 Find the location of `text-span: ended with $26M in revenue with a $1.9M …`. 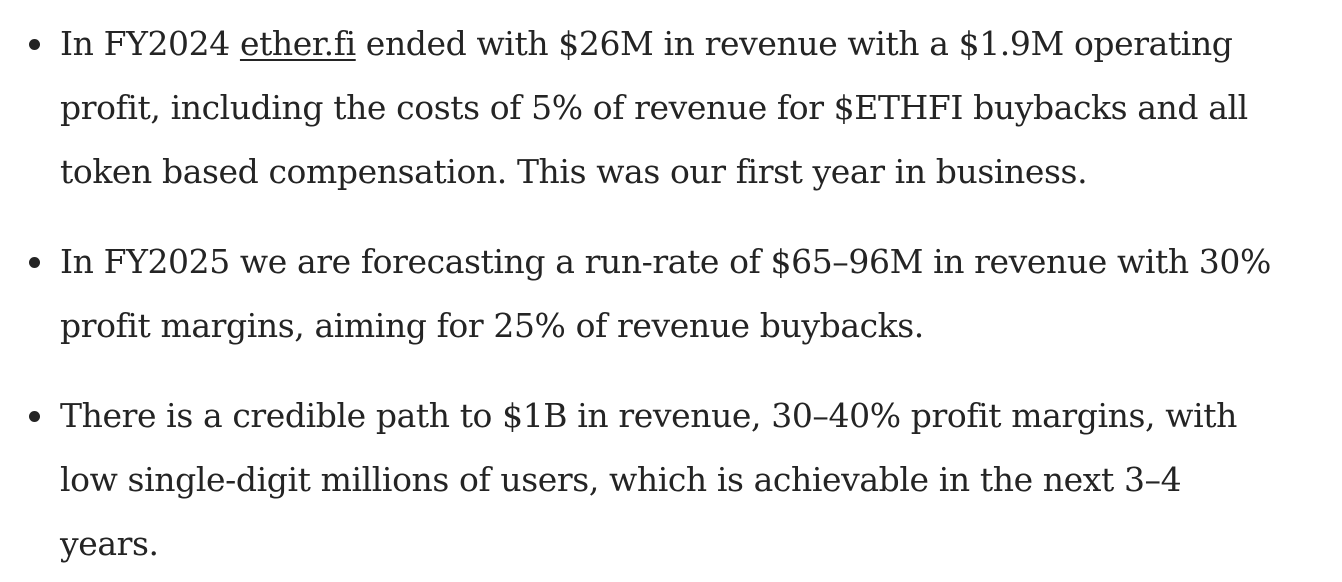

text-span: ended with $26M in revenue with a $1.9M … is located at coordinates (794, 43).